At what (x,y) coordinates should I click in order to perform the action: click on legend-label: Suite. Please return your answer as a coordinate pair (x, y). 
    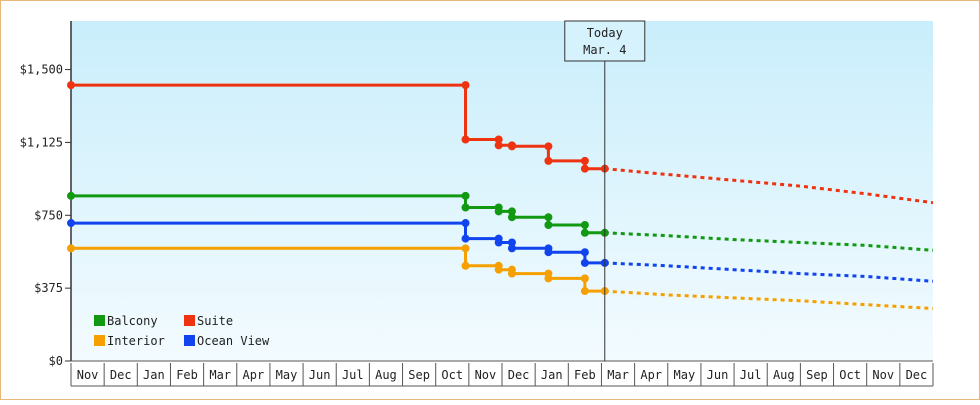
    Looking at the image, I should click on (215, 321).